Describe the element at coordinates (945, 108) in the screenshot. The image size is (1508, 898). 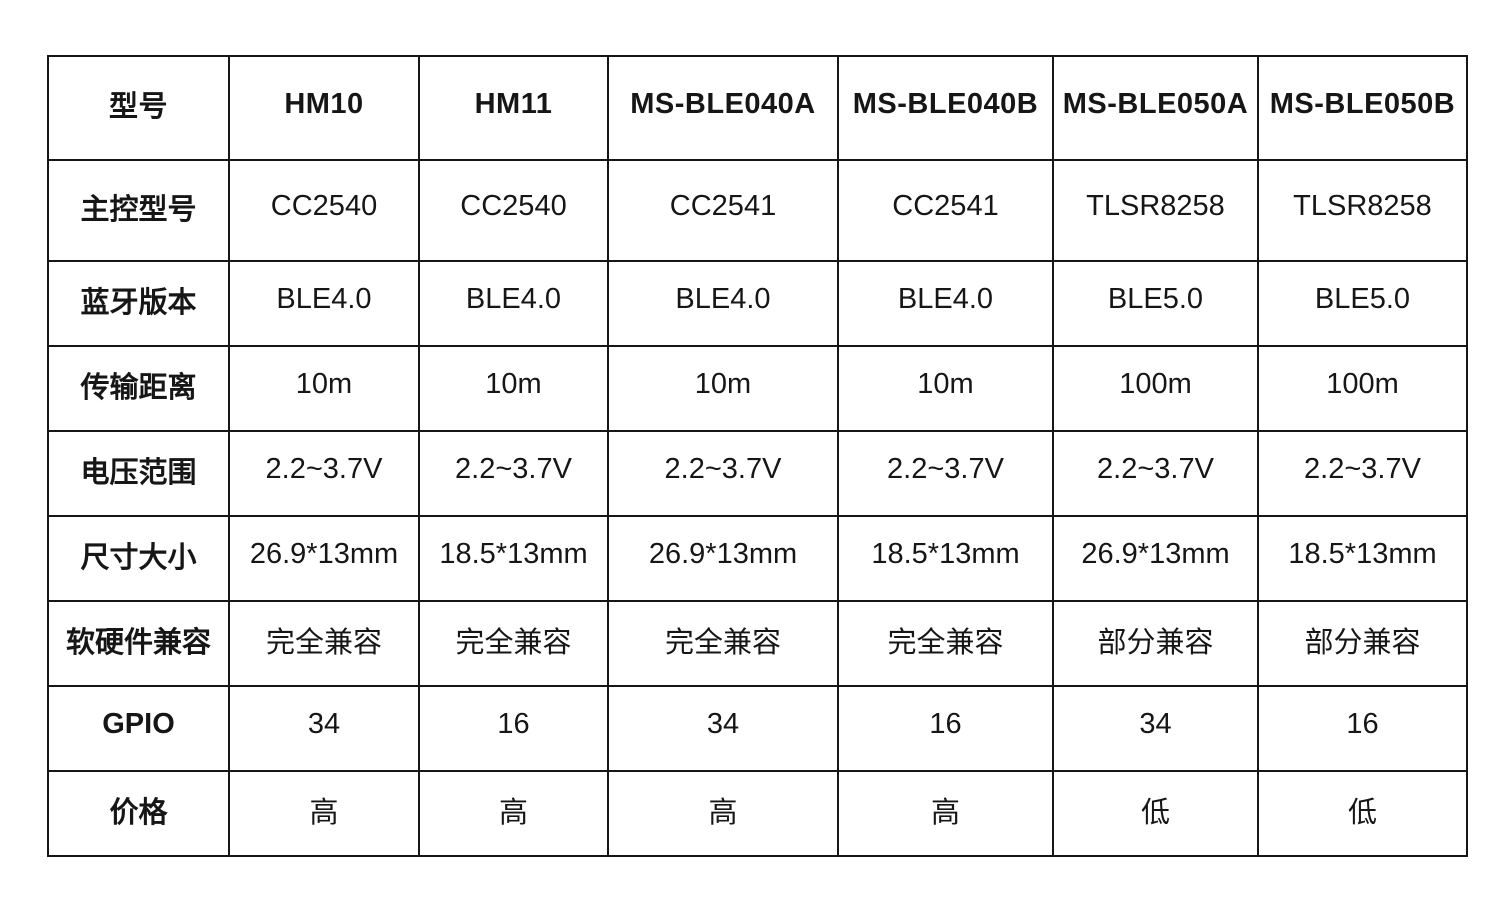
I see `model-header-cell: MS-BLE040B` at that location.